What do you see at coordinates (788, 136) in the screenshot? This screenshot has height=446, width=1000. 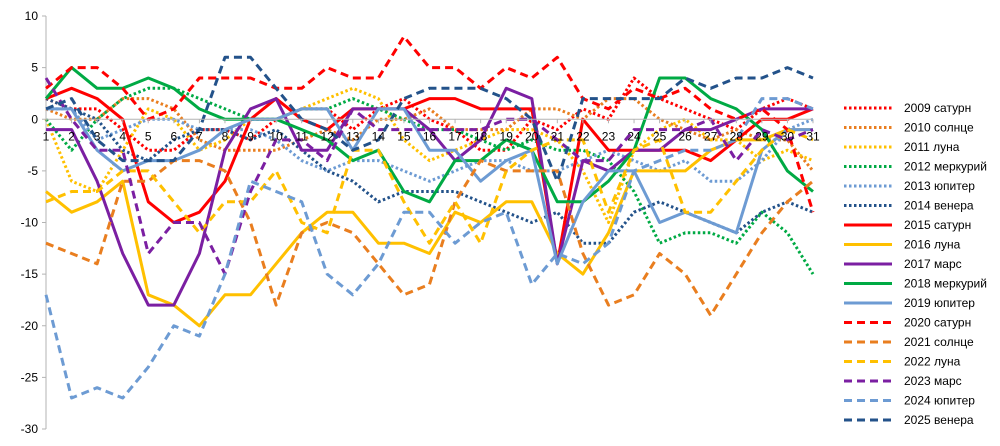 I see `x-tick-label: 30` at bounding box center [788, 136].